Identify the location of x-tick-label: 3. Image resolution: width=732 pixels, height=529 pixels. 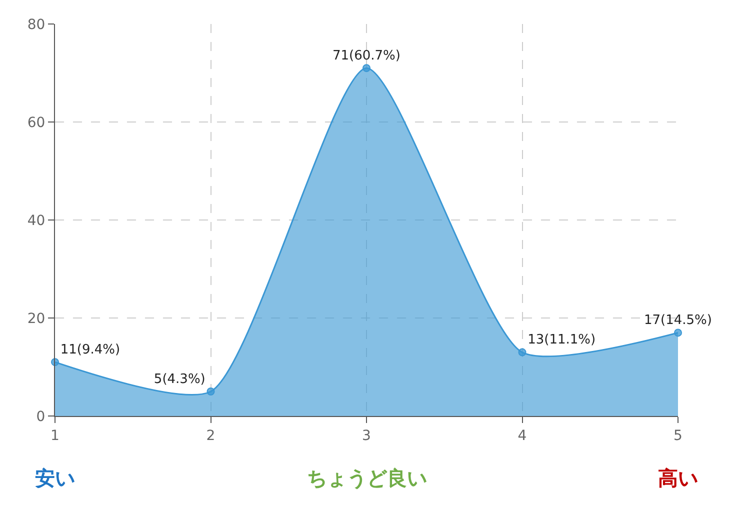
(366, 436).